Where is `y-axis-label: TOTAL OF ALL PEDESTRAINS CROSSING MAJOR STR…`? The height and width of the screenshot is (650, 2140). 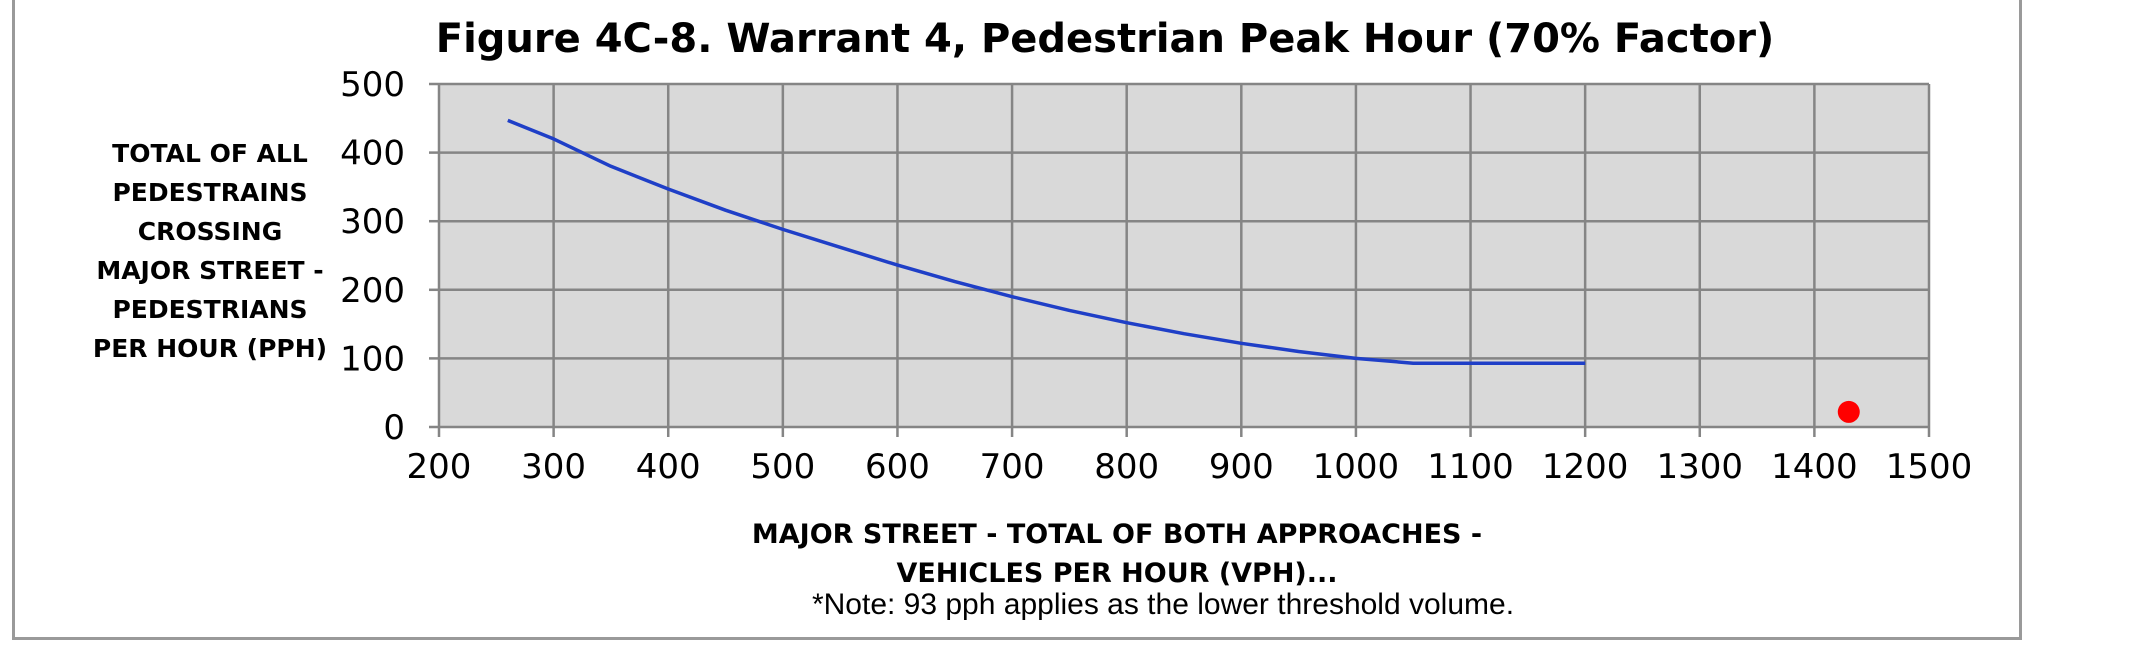 y-axis-label: TOTAL OF ALL PEDESTRAINS CROSSING MAJOR STR… is located at coordinates (210, 251).